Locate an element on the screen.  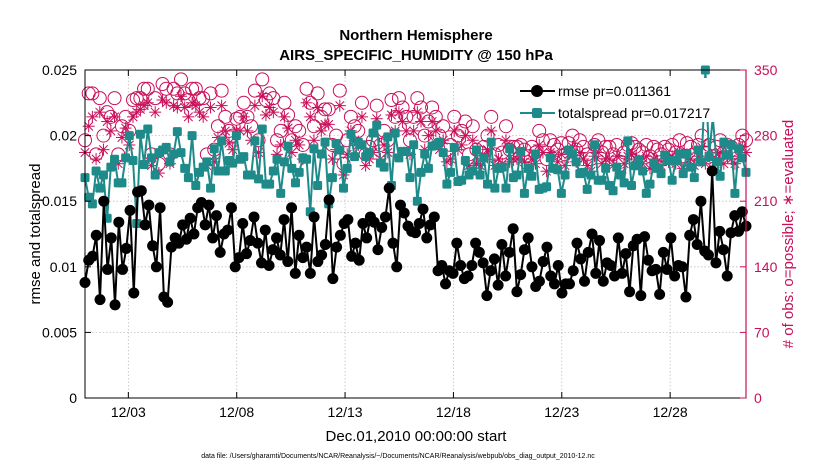
legend-rmse-marker is located at coordinates (537, 91).